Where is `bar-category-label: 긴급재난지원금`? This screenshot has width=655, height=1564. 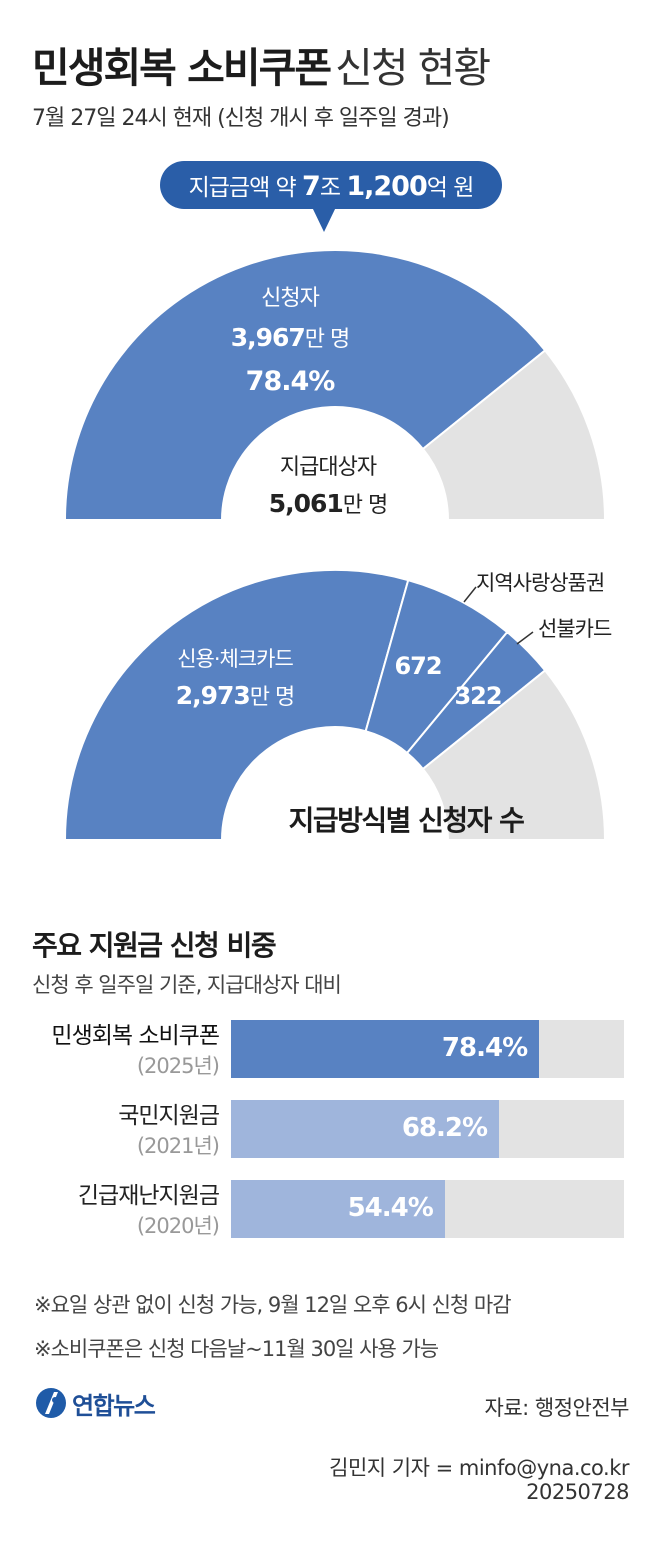
bar-category-label: 긴급재난지원금 is located at coordinates (148, 1196).